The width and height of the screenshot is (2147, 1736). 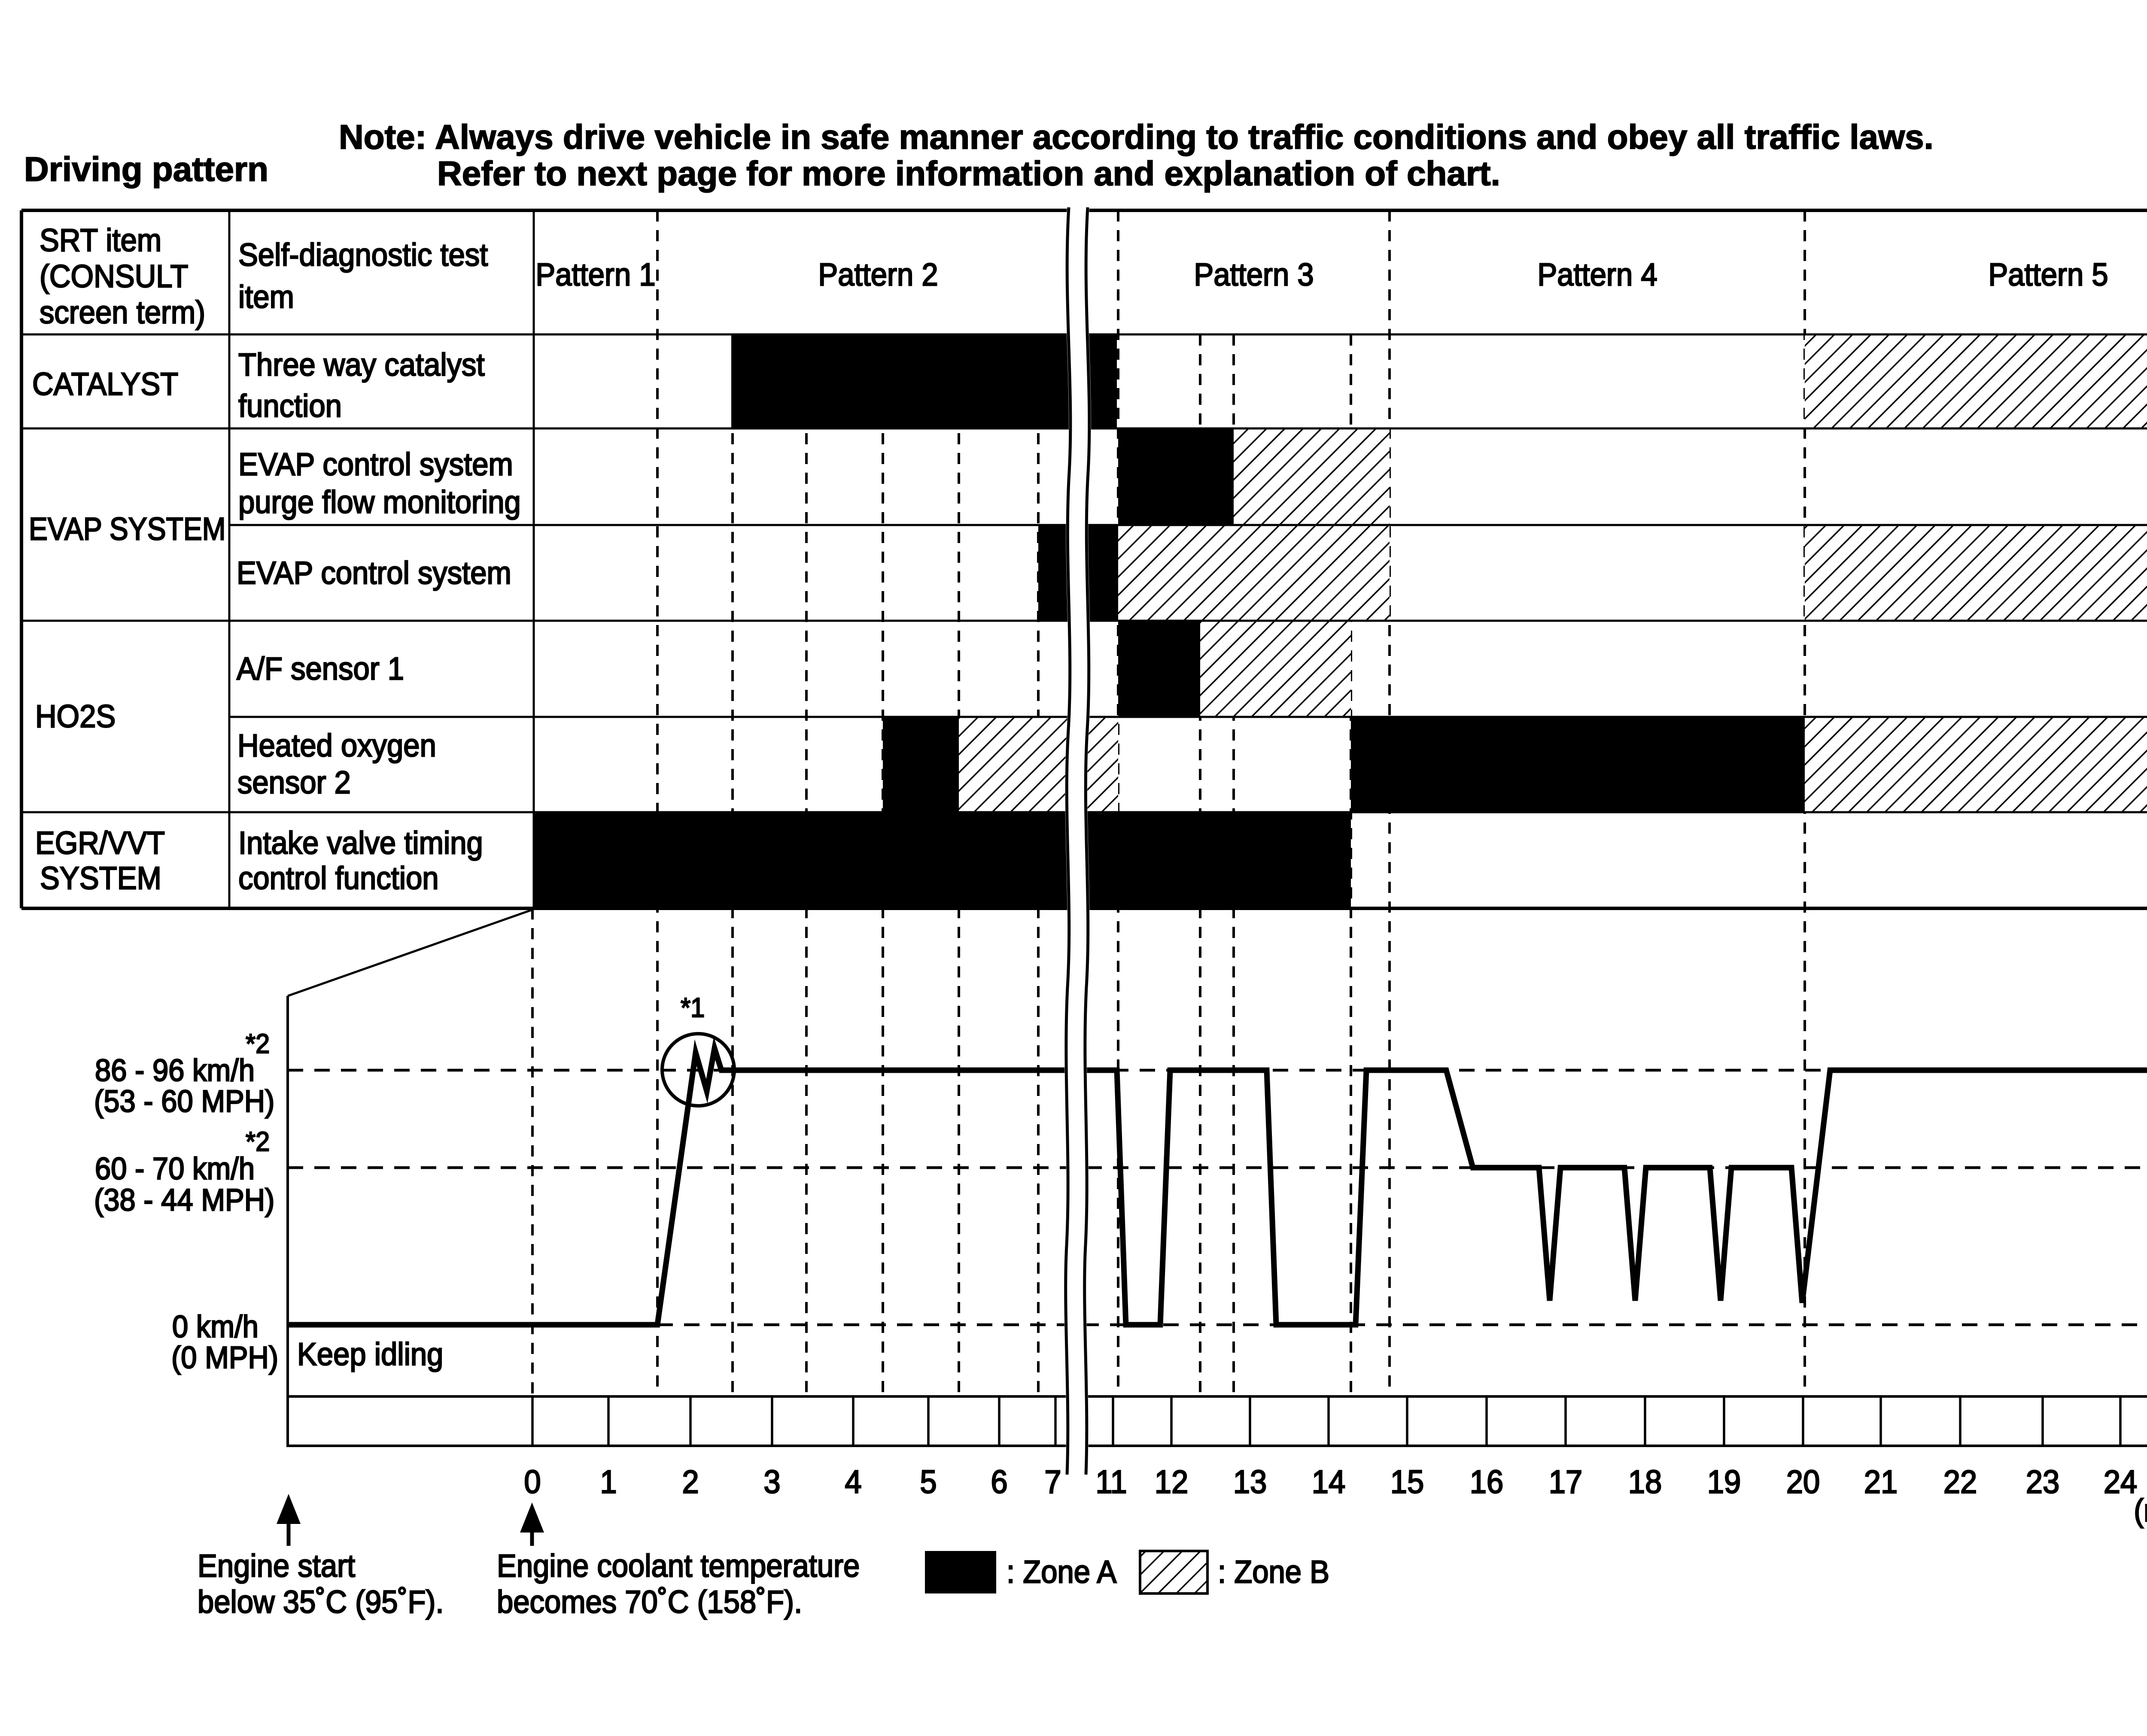 What do you see at coordinates (361, 365) in the screenshot?
I see `svg-text: Three way catalyst` at bounding box center [361, 365].